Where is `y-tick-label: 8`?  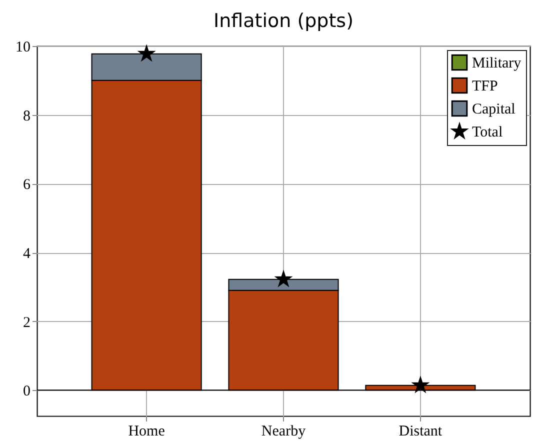
y-tick-label: 8 is located at coordinates (26, 116).